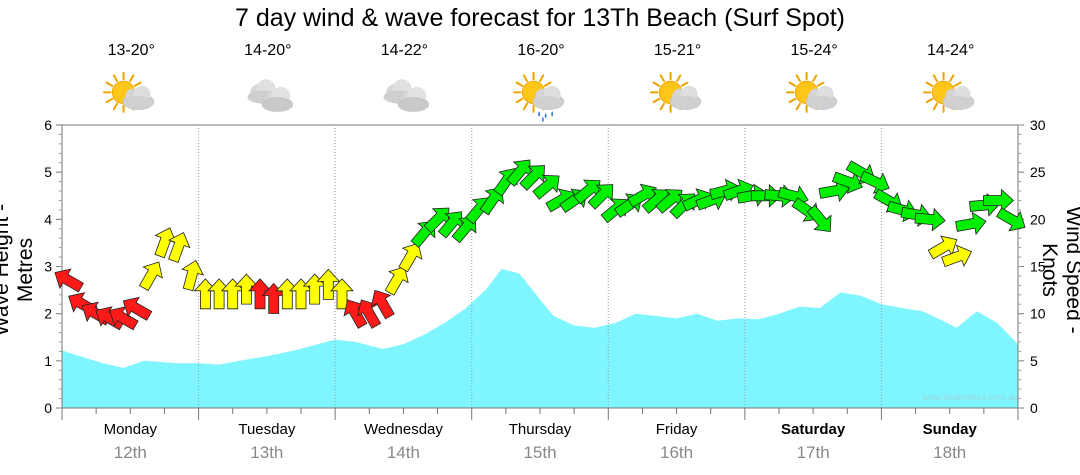 This screenshot has height=475, width=1080. What do you see at coordinates (970, 397) in the screenshot?
I see `watermark: www.seabreeze.com.au` at bounding box center [970, 397].